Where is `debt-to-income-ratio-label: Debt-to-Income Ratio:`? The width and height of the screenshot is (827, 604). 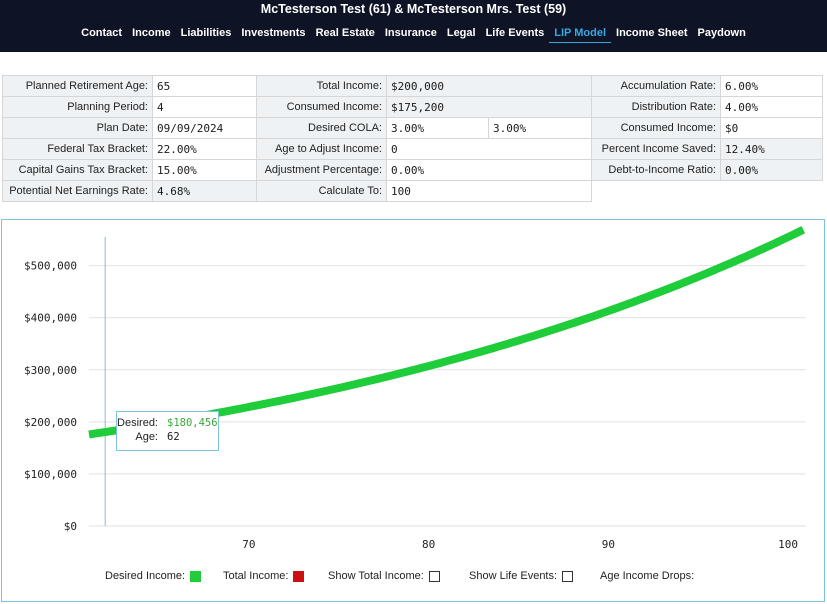
debt-to-income-ratio-label: Debt-to-Income Ratio: is located at coordinates (656, 170).